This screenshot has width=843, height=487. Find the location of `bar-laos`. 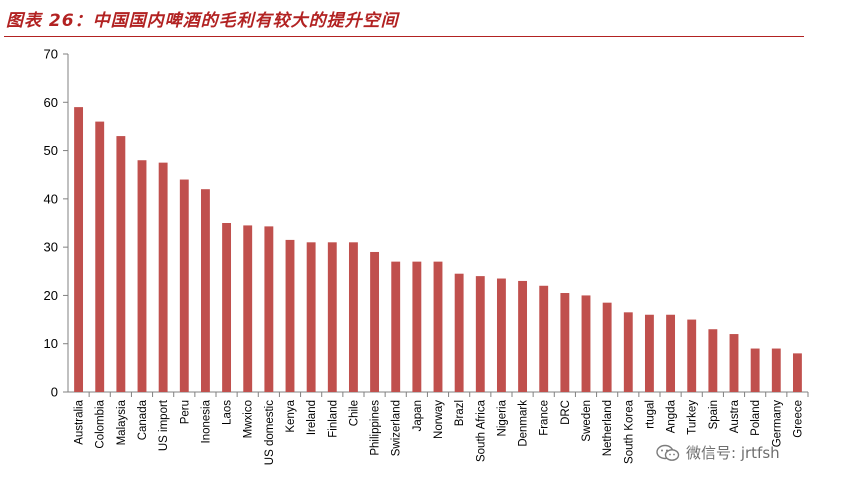

bar-laos is located at coordinates (227, 307).